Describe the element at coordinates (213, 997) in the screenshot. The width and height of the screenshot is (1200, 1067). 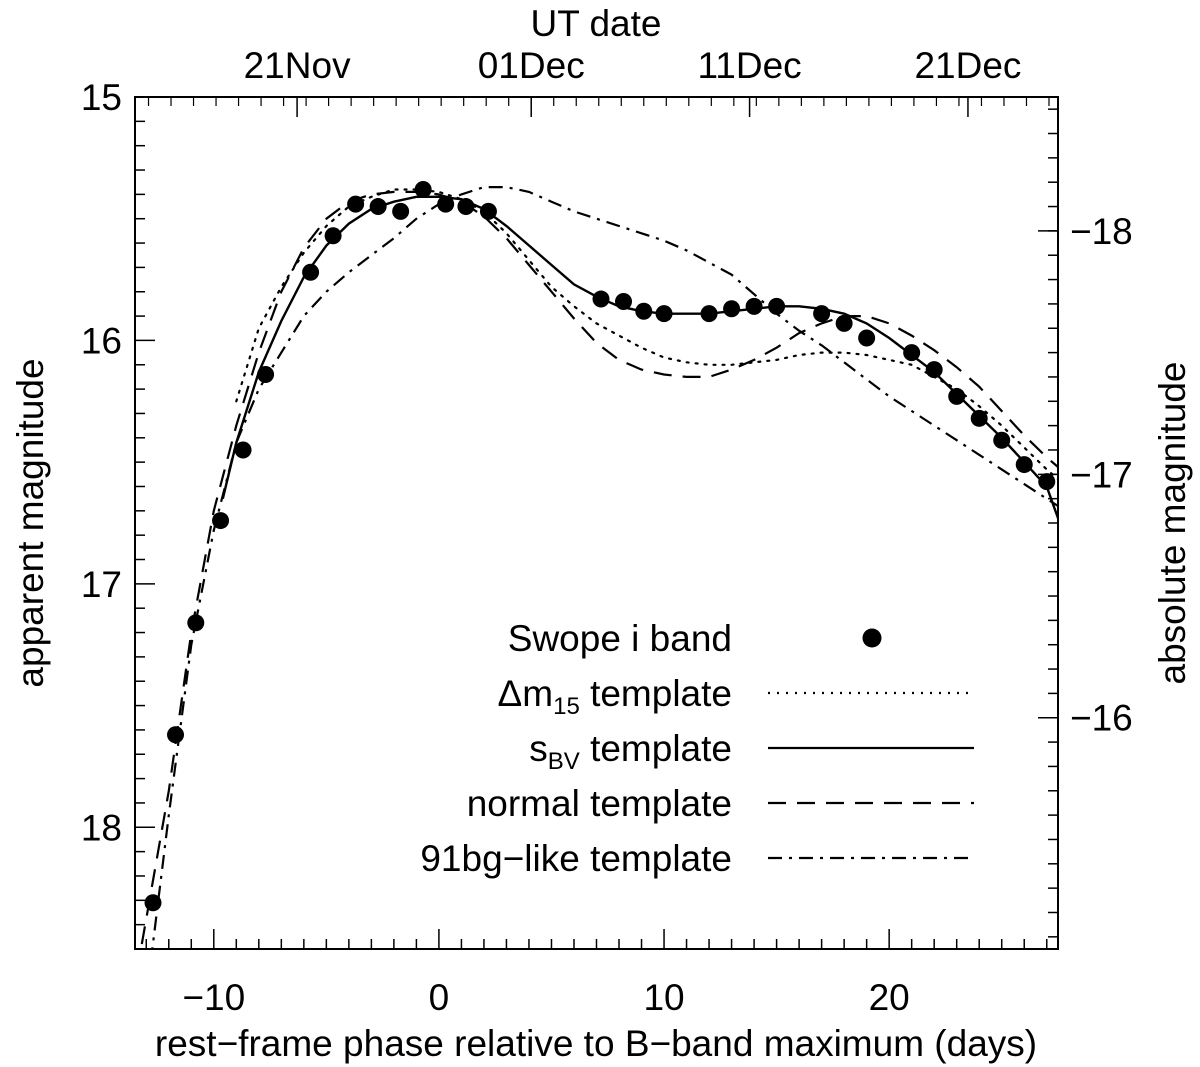
I see `x-tick-label: −10` at that location.